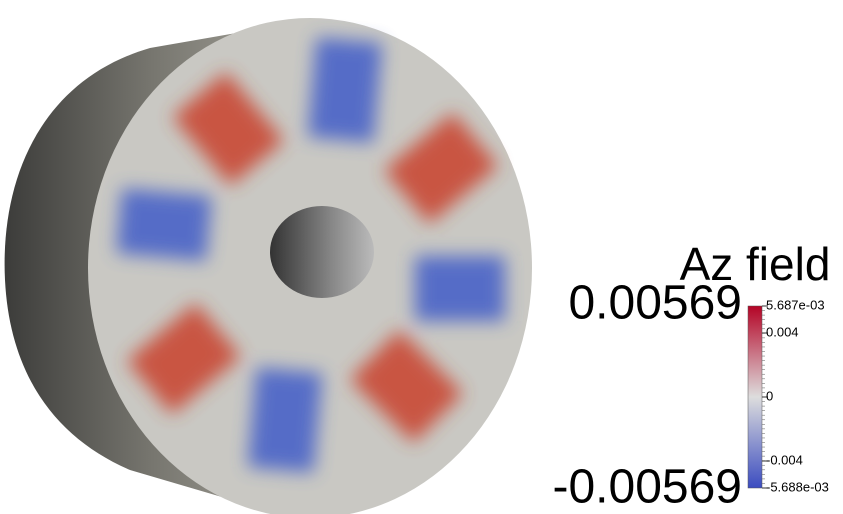 The height and width of the screenshot is (514, 843). I want to click on tick-label: -0.004, so click(784, 459).